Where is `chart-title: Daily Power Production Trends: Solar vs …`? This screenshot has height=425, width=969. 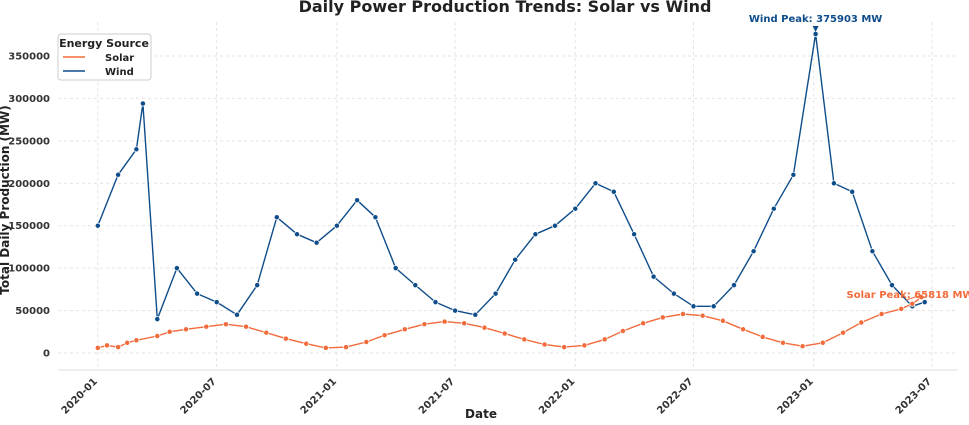
chart-title: Daily Power Production Trends: Solar vs … is located at coordinates (505, 8).